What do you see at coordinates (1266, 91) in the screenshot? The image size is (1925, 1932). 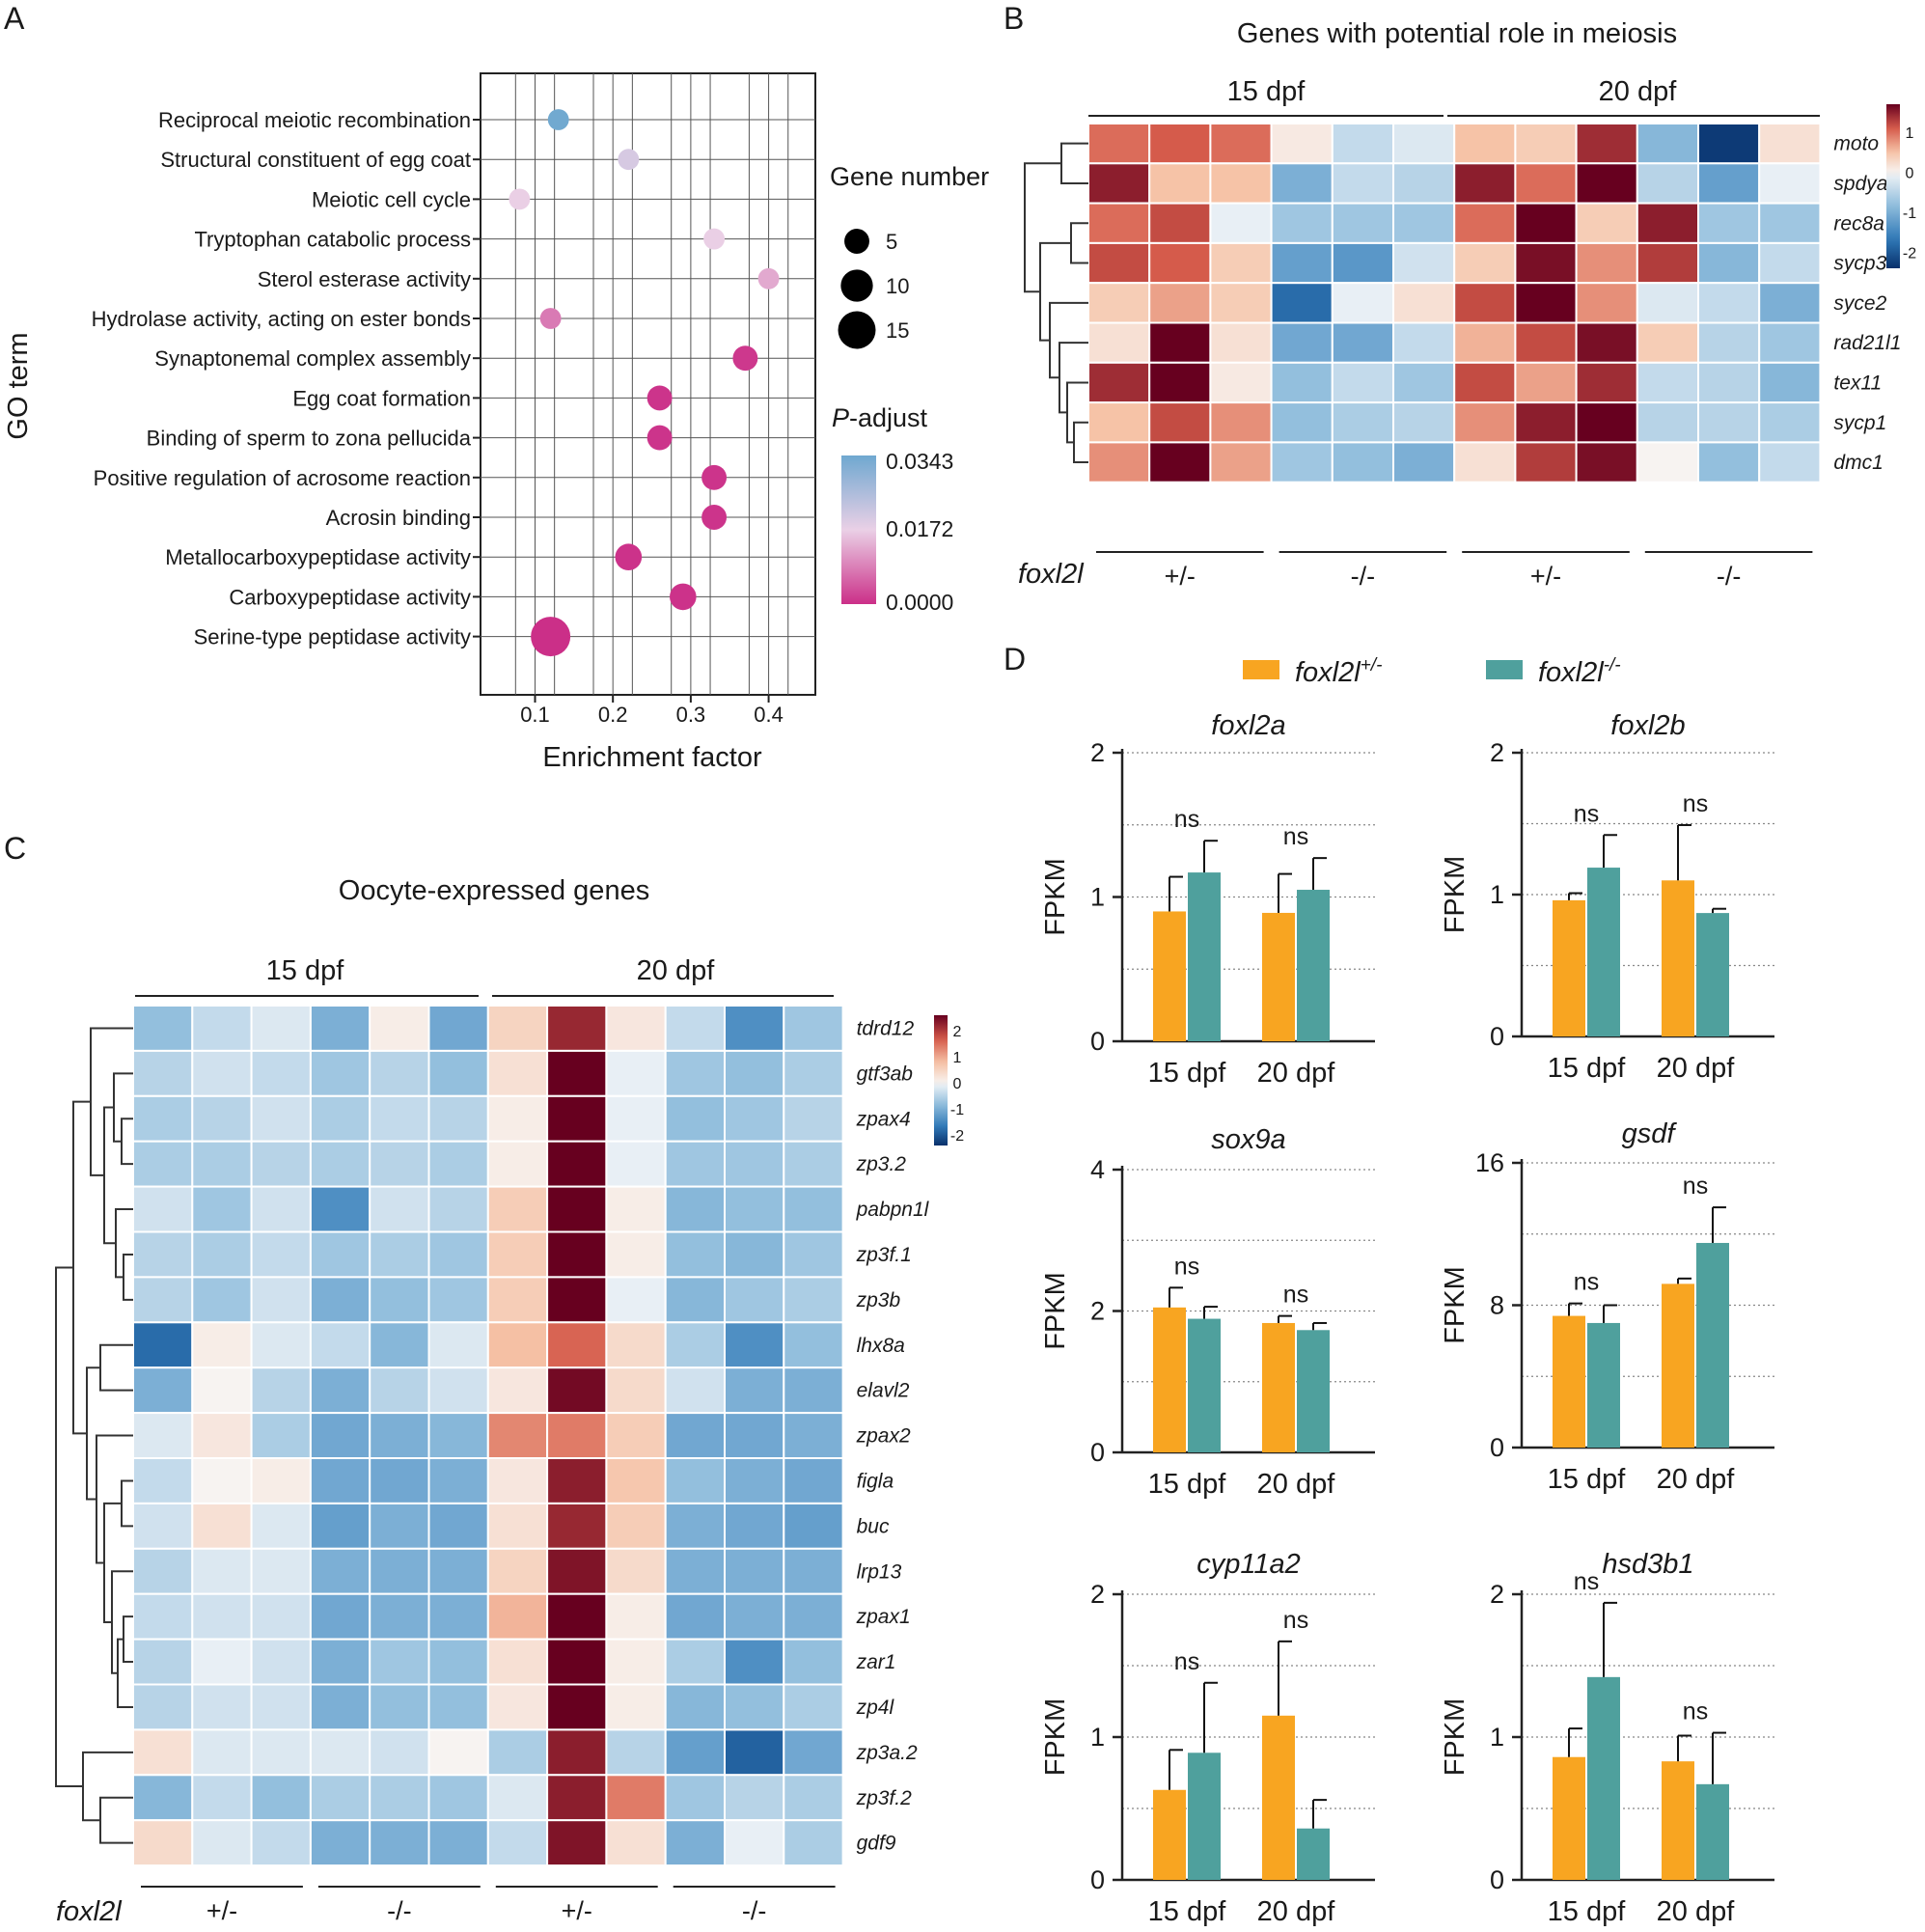 I see `panel-b-group-15dpf: 15 dpf` at bounding box center [1266, 91].